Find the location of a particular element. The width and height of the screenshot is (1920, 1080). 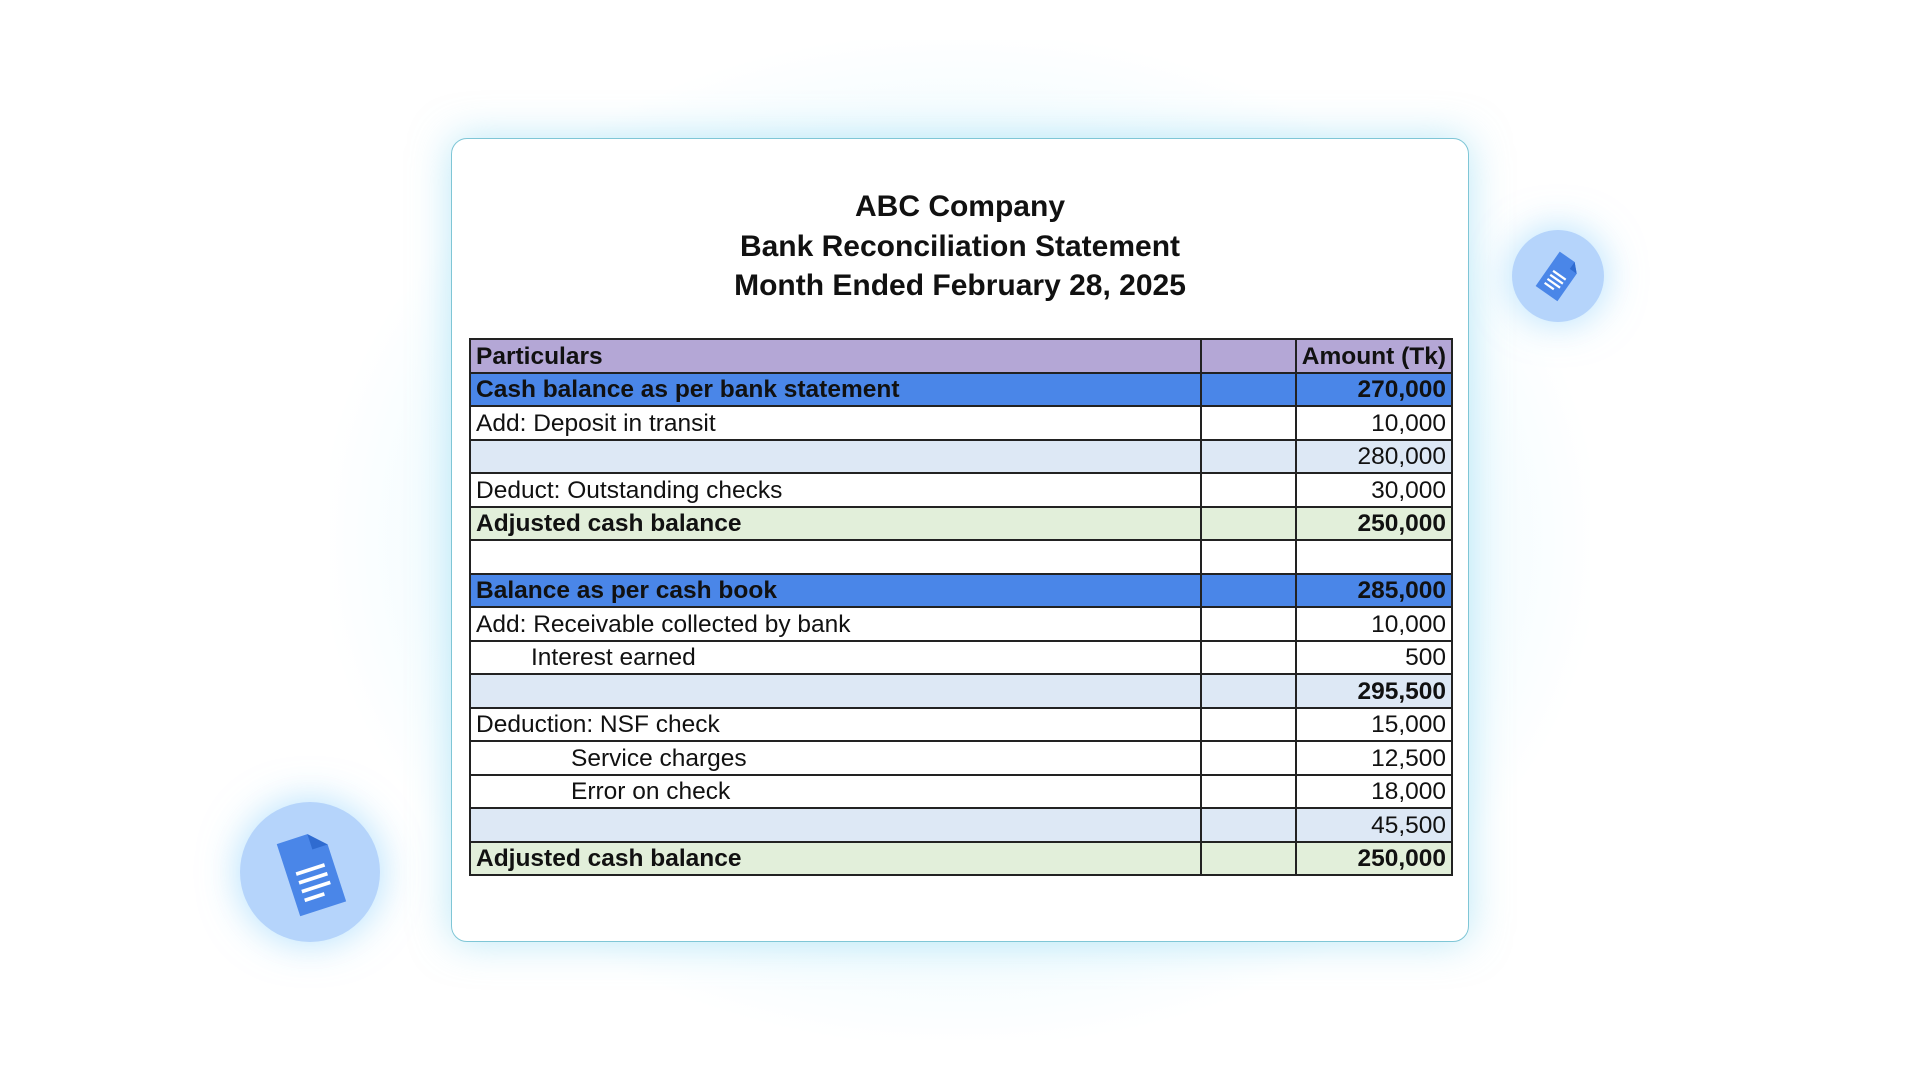

row-particular: Add: Deposit in transit is located at coordinates (835, 423).